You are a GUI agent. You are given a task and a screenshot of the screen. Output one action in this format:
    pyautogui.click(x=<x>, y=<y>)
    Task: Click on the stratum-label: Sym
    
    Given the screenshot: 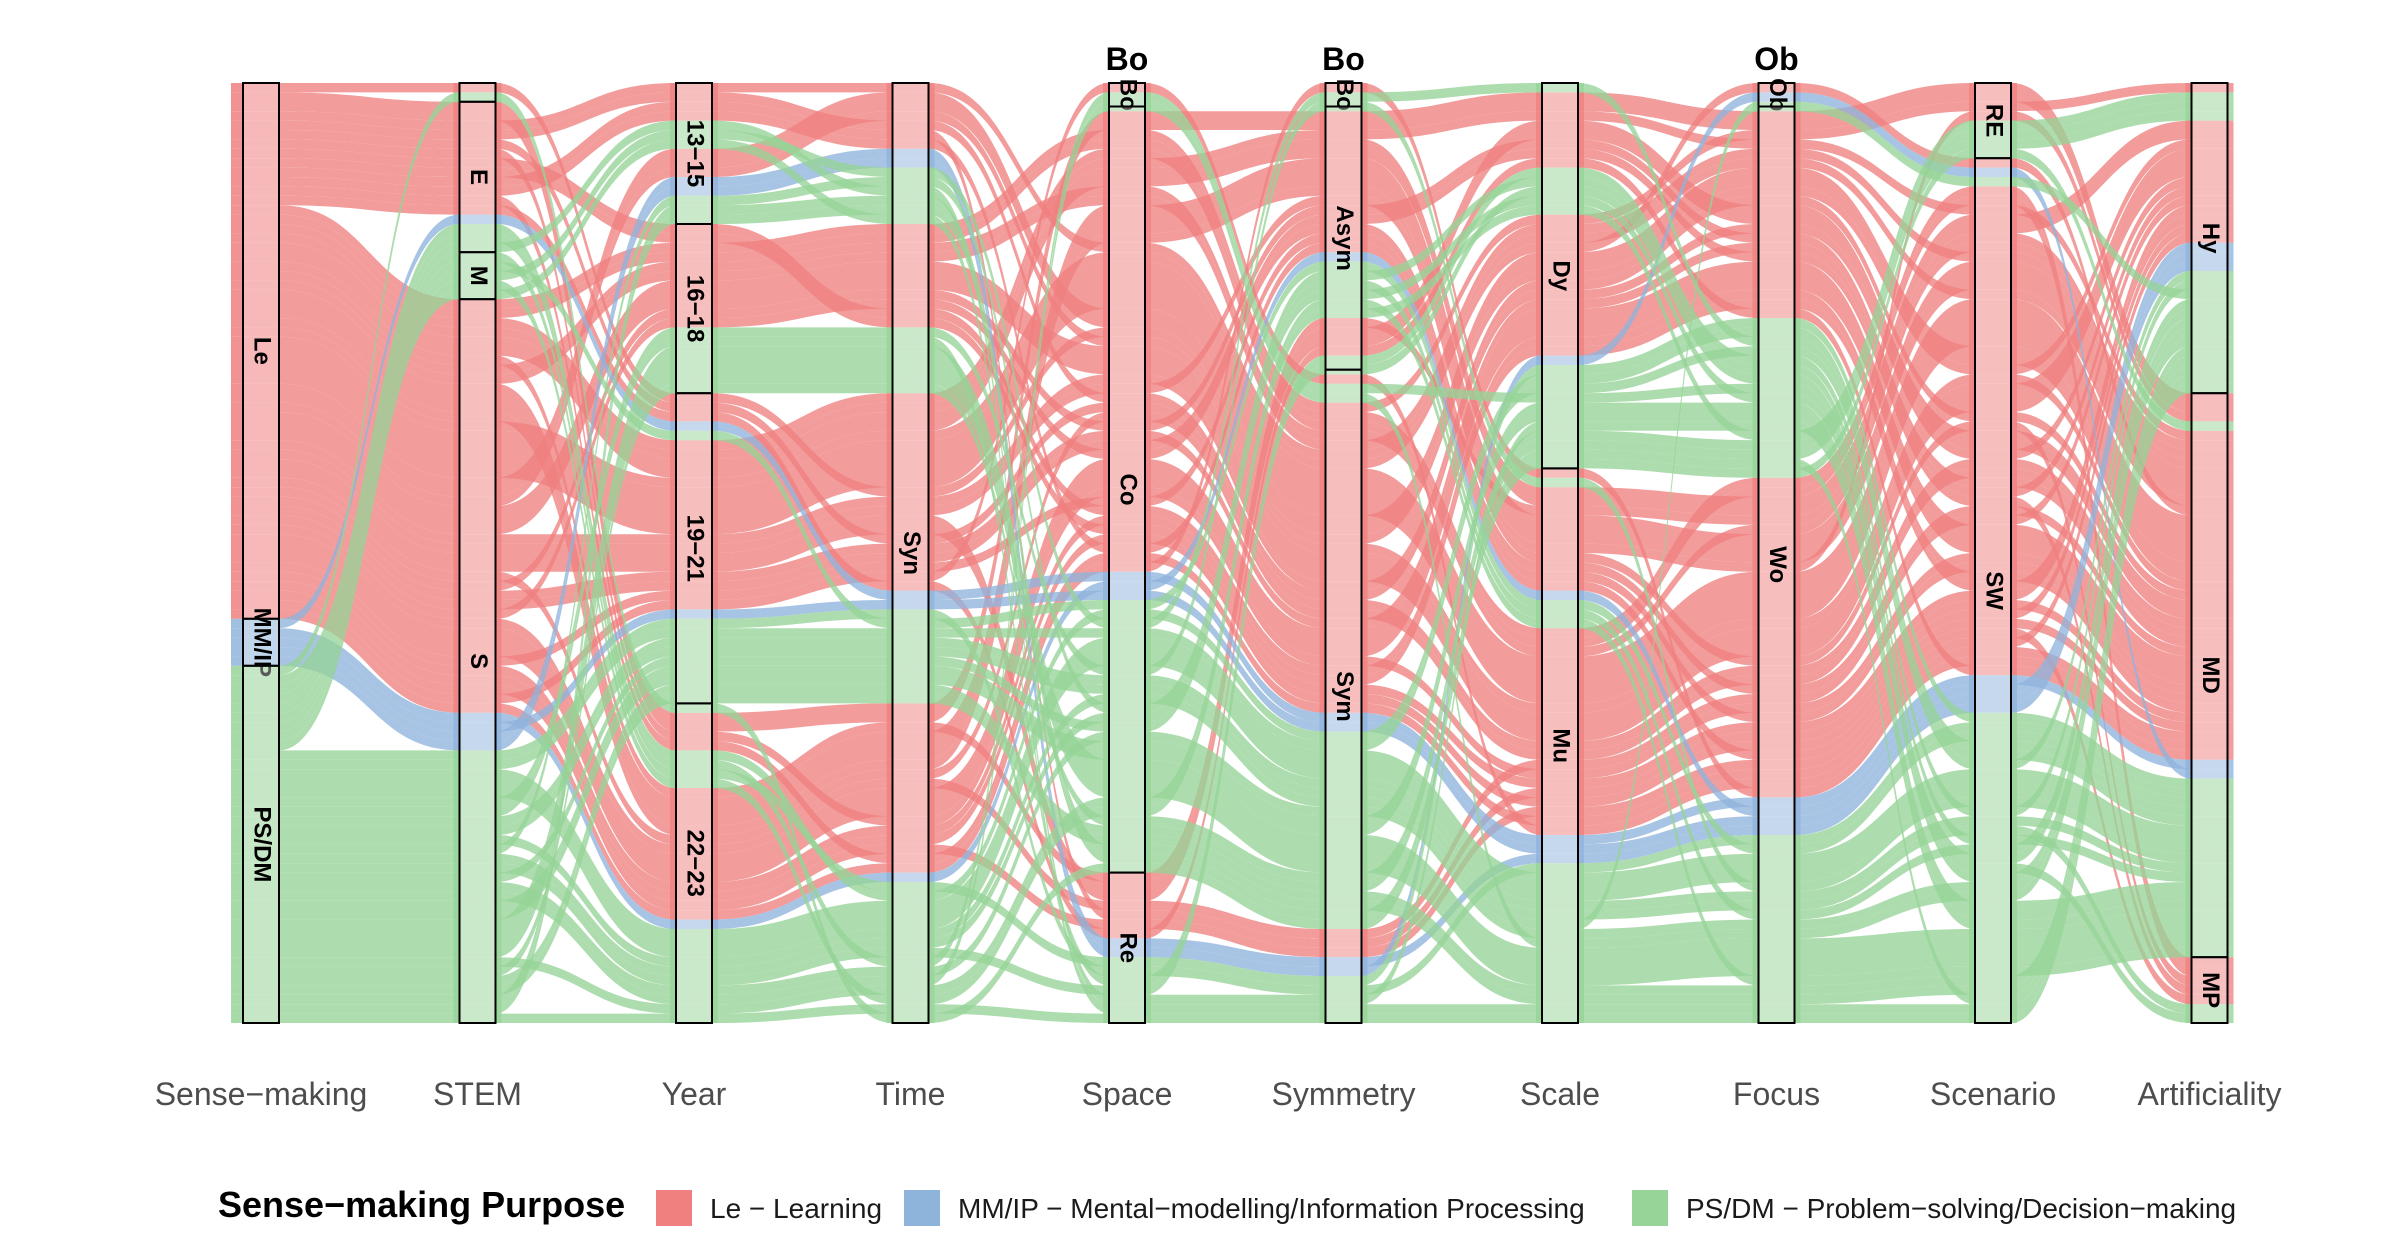 What is the action you would take?
    pyautogui.click(x=1344, y=696)
    